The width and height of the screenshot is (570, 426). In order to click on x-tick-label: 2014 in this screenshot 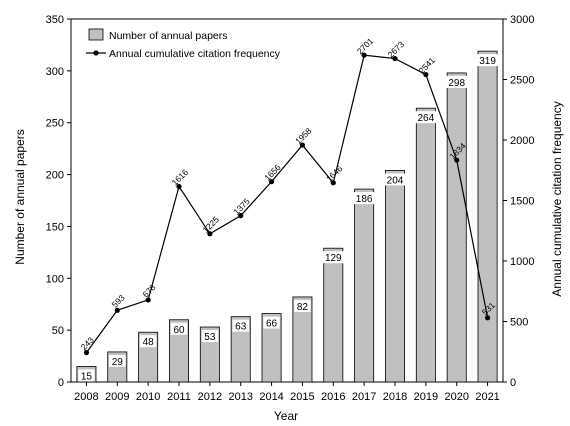, I will do `click(271, 397)`.